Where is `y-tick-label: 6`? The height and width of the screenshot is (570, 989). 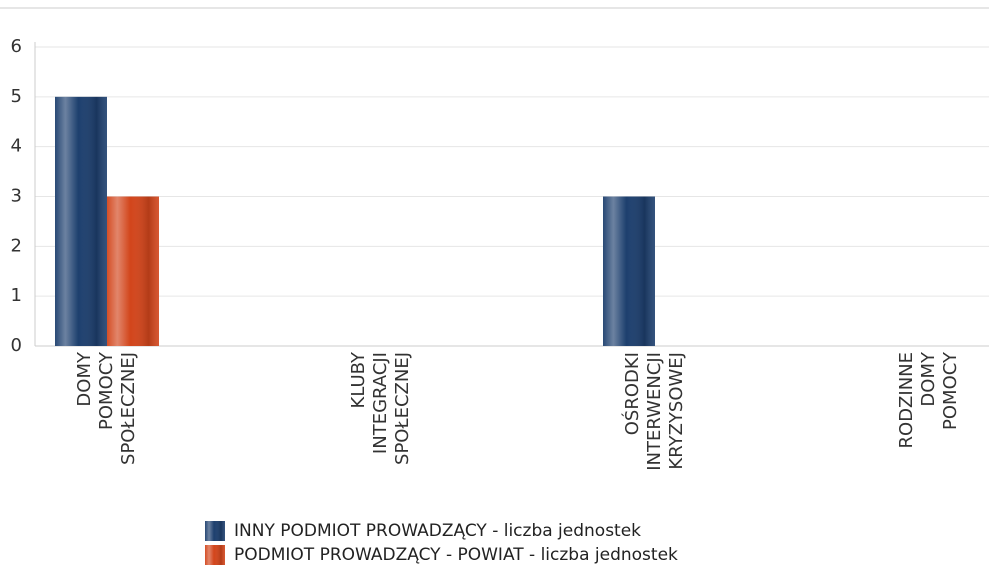 y-tick-label: 6 is located at coordinates (16, 46).